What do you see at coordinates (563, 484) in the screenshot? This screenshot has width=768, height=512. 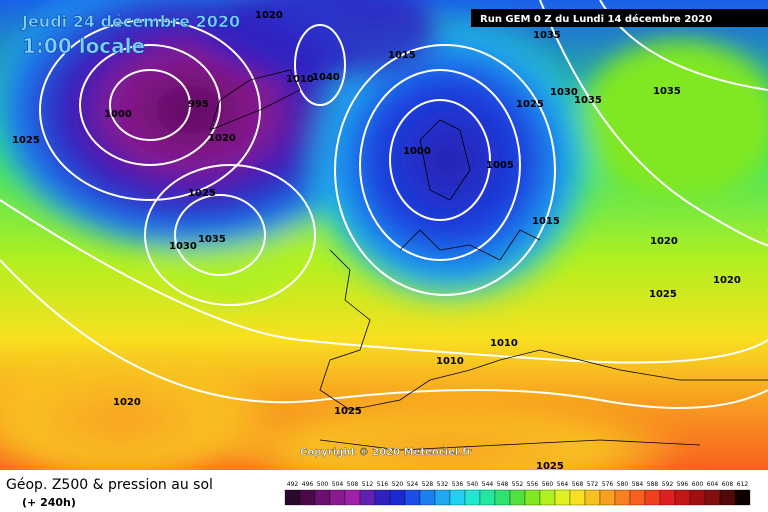 I see `legend-label: 564` at bounding box center [563, 484].